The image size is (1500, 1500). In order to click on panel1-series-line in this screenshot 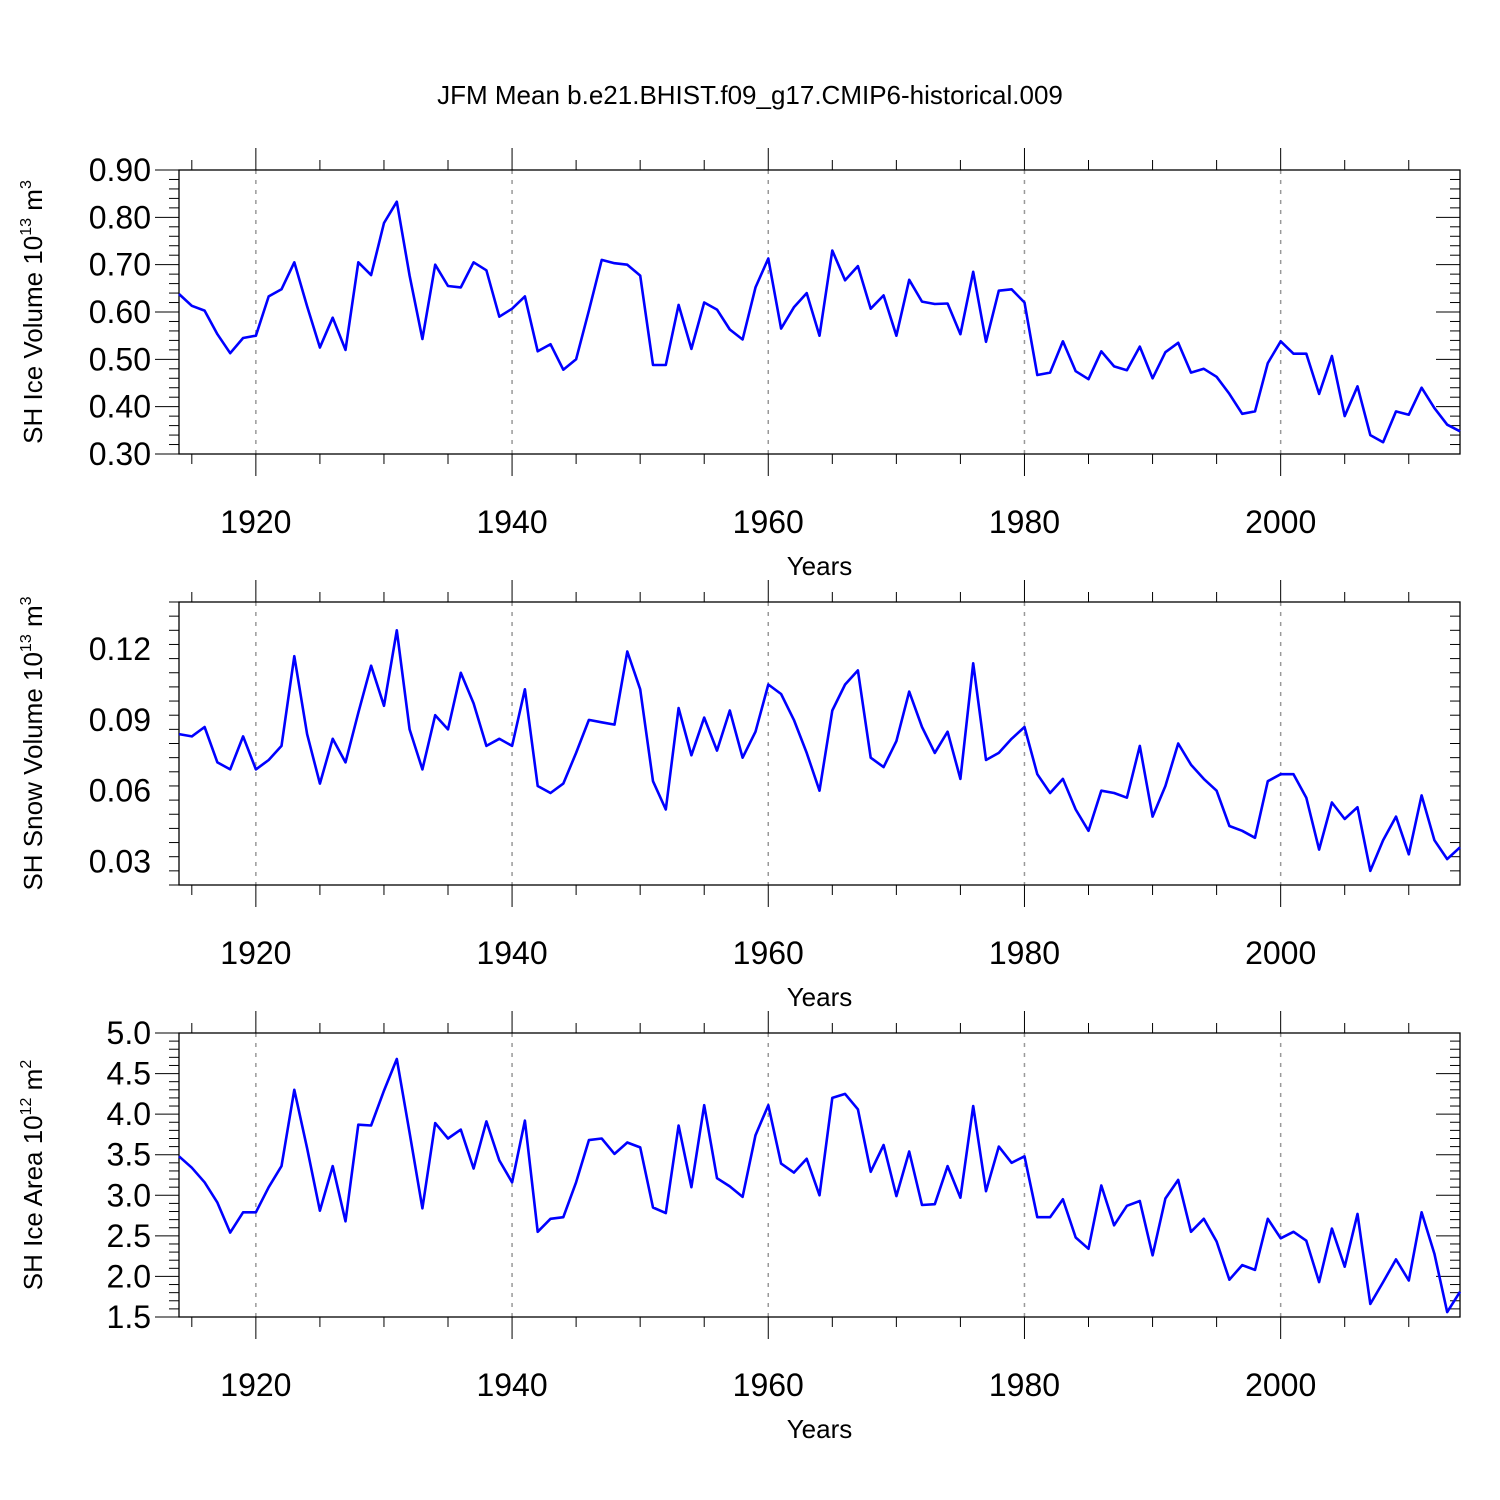, I will do `click(819, 322)`.